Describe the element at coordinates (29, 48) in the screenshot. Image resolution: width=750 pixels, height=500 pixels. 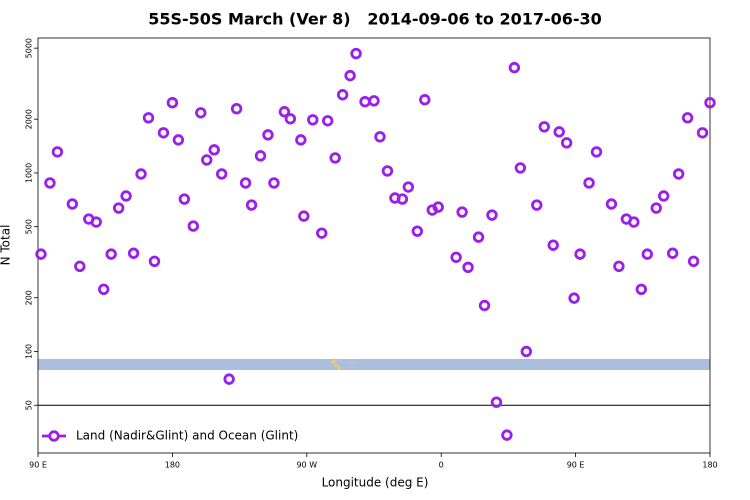
I see `y-tick-label: 5000` at that location.